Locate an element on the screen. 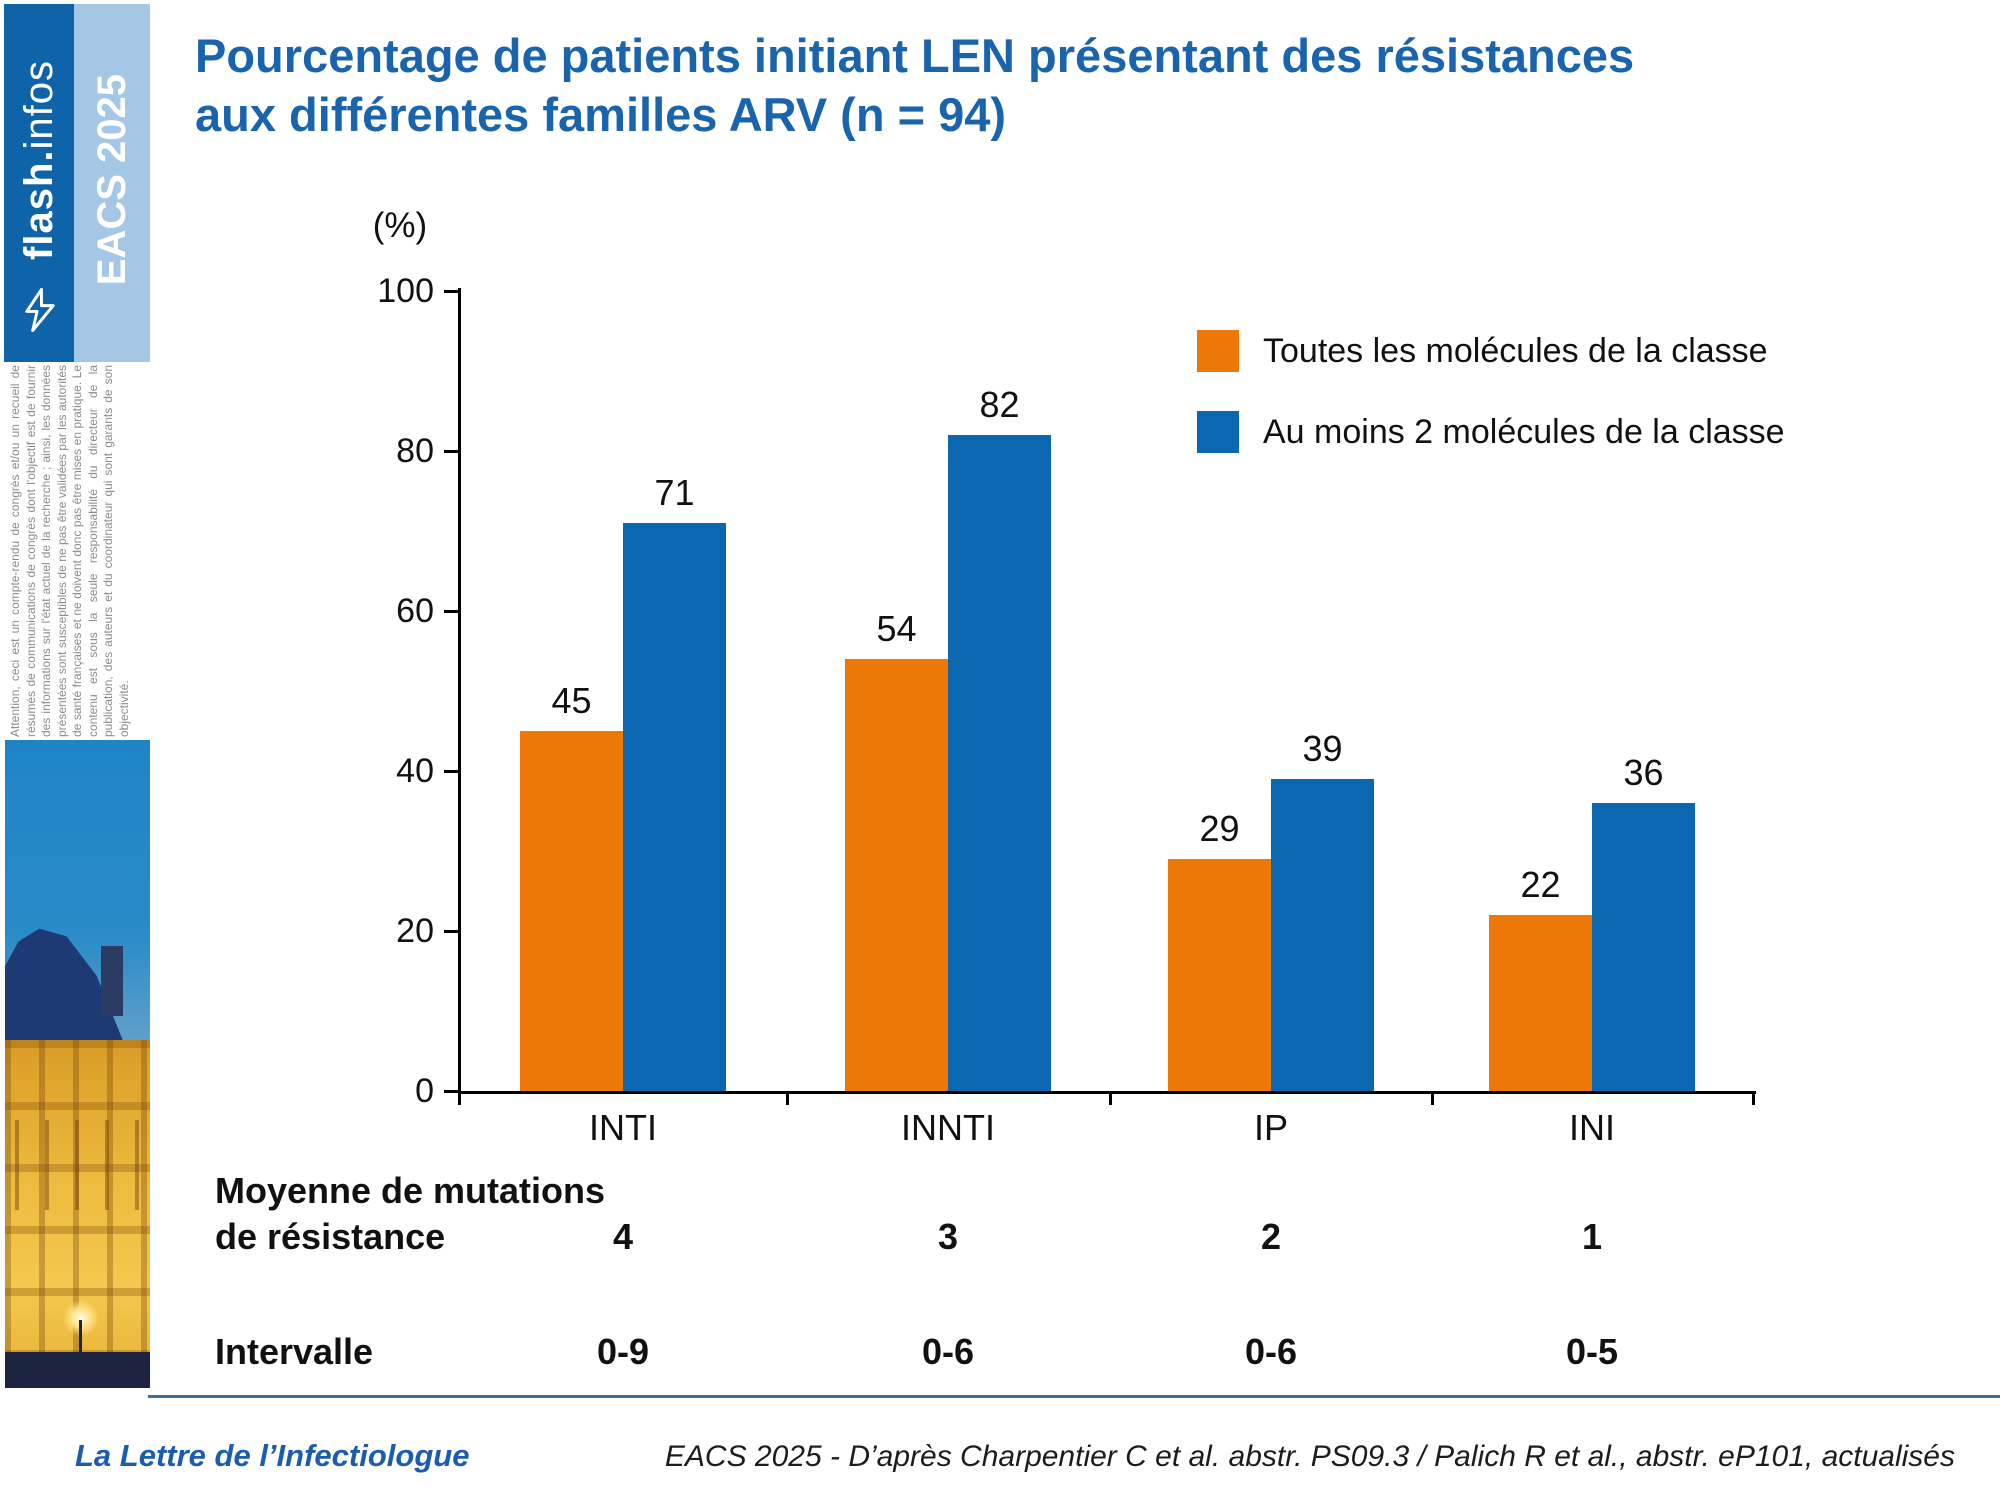 The width and height of the screenshot is (2000, 1500). y-tick-label-20: 20 is located at coordinates (415, 931).